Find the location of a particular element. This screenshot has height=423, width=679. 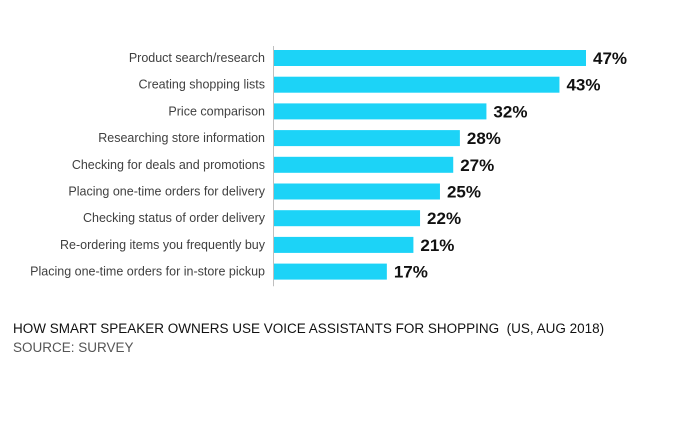

category-label: Re-ordering items you frequently buy is located at coordinates (163, 245).